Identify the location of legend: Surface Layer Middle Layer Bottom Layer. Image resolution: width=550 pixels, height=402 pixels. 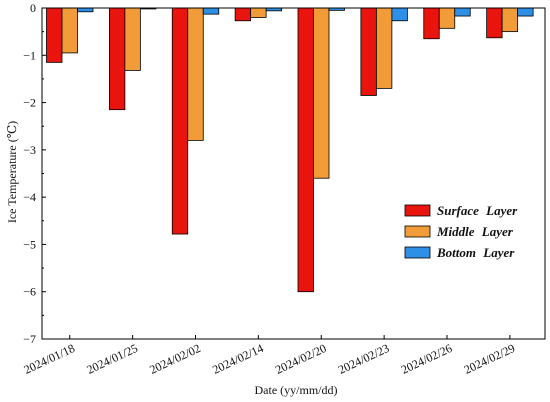
(461, 231).